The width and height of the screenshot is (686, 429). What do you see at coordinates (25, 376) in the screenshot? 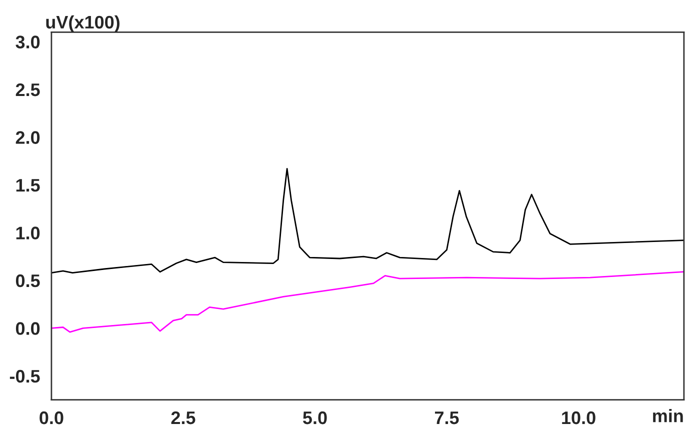
I see `y-tick-label: -0.5` at bounding box center [25, 376].